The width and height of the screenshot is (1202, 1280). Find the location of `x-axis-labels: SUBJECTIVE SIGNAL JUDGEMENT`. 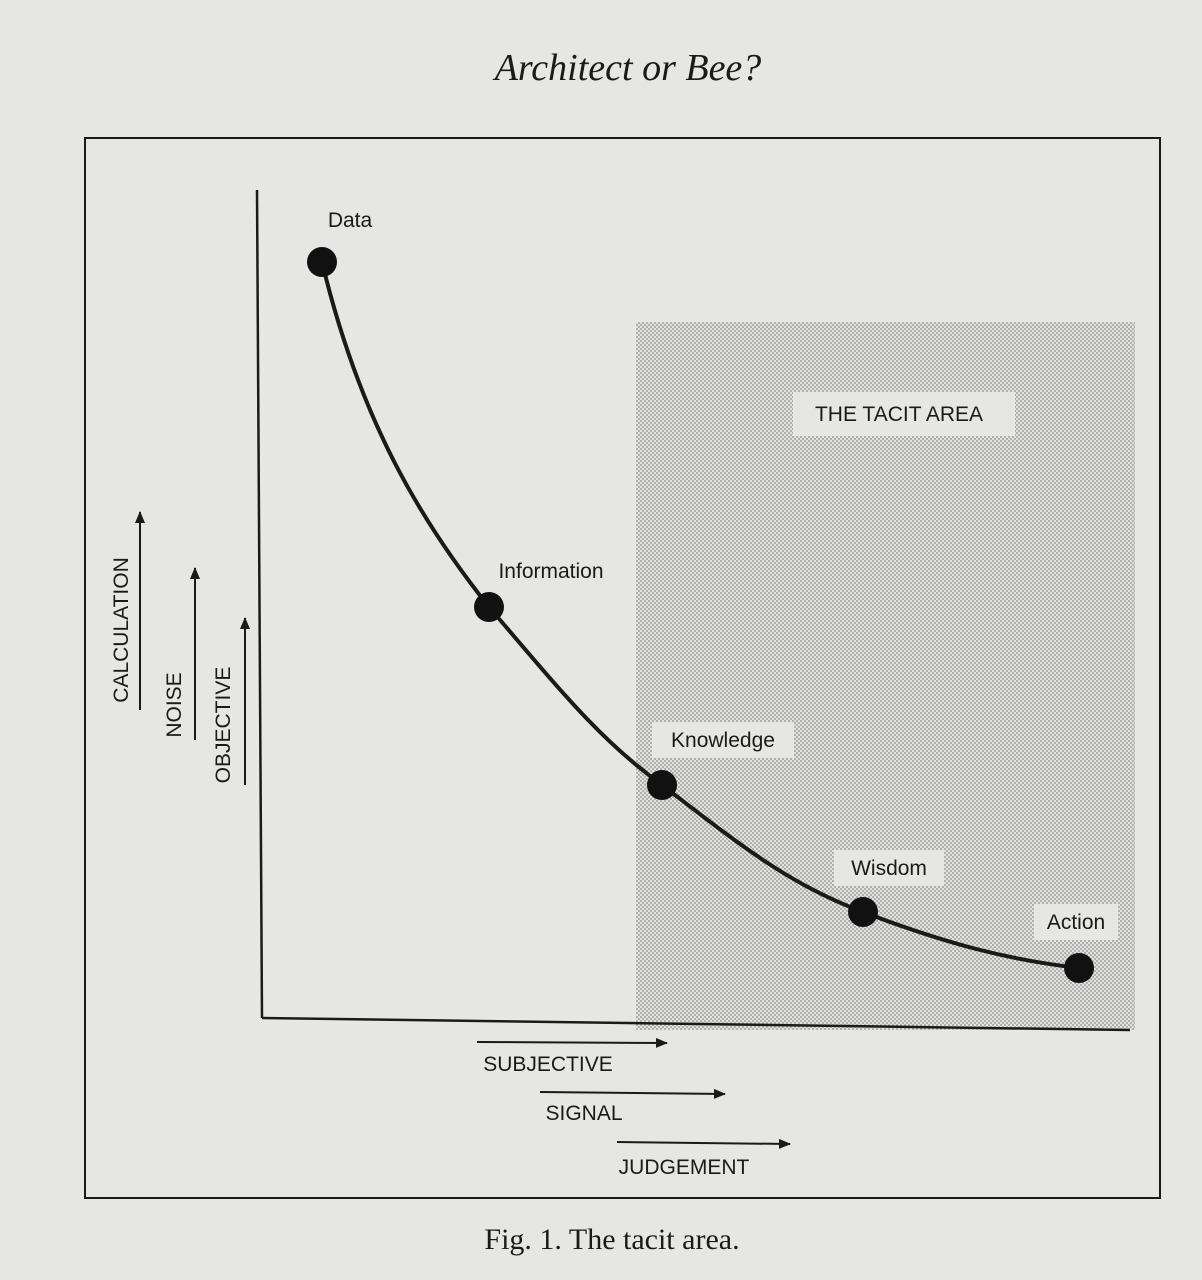

x-axis-labels: SUBJECTIVE SIGNAL JUDGEMENT is located at coordinates (633, 1108).